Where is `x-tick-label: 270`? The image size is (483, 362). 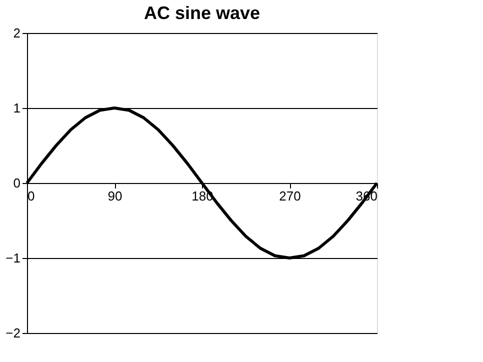
x-tick-label: 270 is located at coordinates (290, 196).